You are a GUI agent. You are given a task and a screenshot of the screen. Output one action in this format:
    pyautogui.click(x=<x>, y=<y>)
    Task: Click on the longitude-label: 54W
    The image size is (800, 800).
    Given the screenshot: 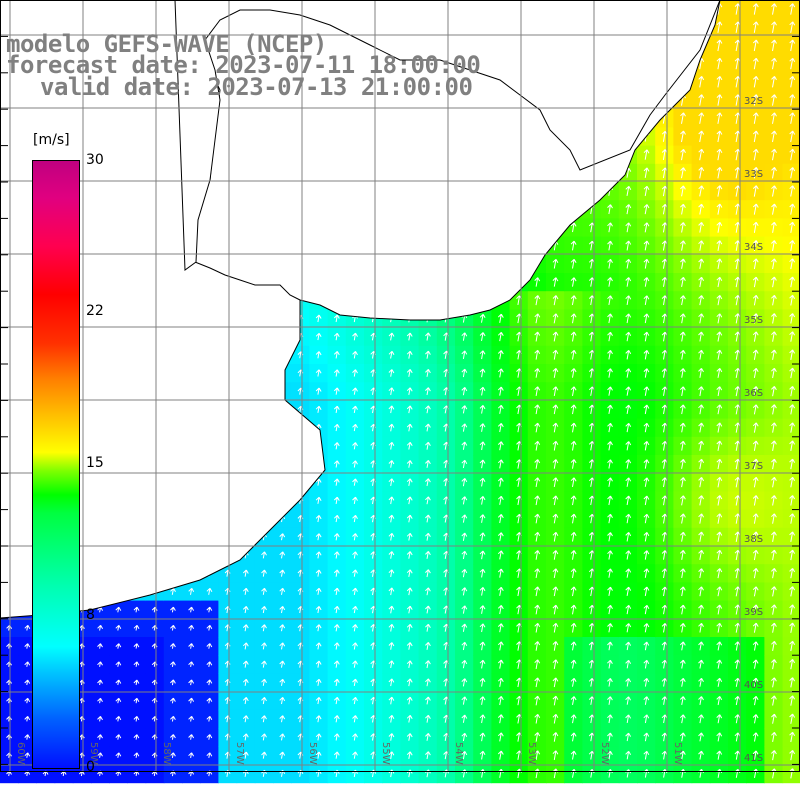 What is the action you would take?
    pyautogui.click(x=458, y=753)
    